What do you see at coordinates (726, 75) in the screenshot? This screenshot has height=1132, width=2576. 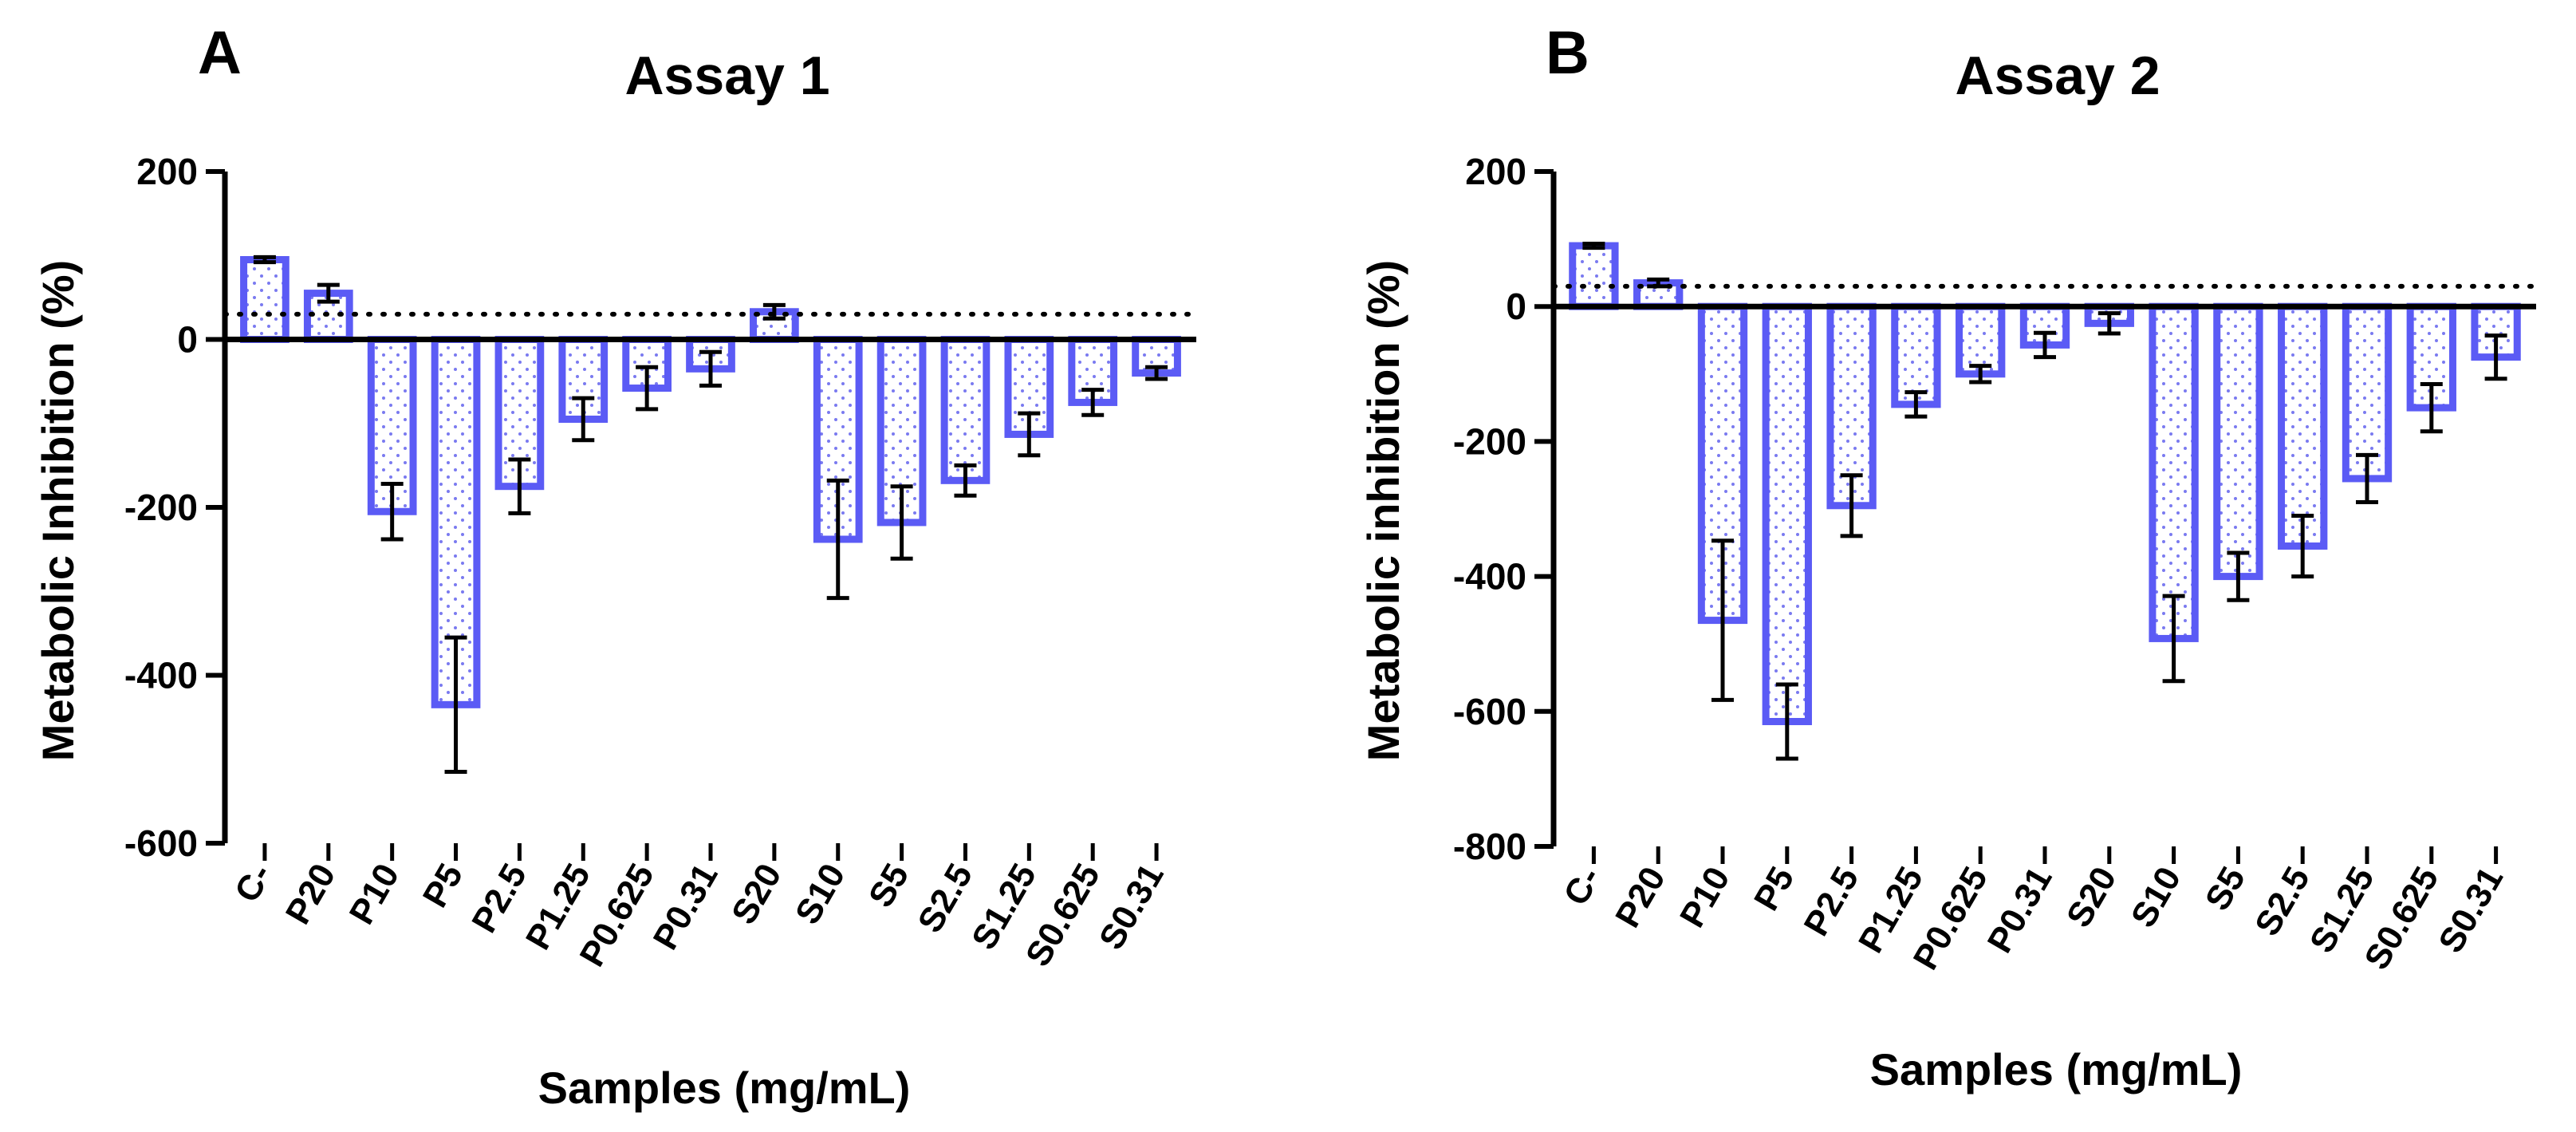 I see `chart-title: Assay 1` at bounding box center [726, 75].